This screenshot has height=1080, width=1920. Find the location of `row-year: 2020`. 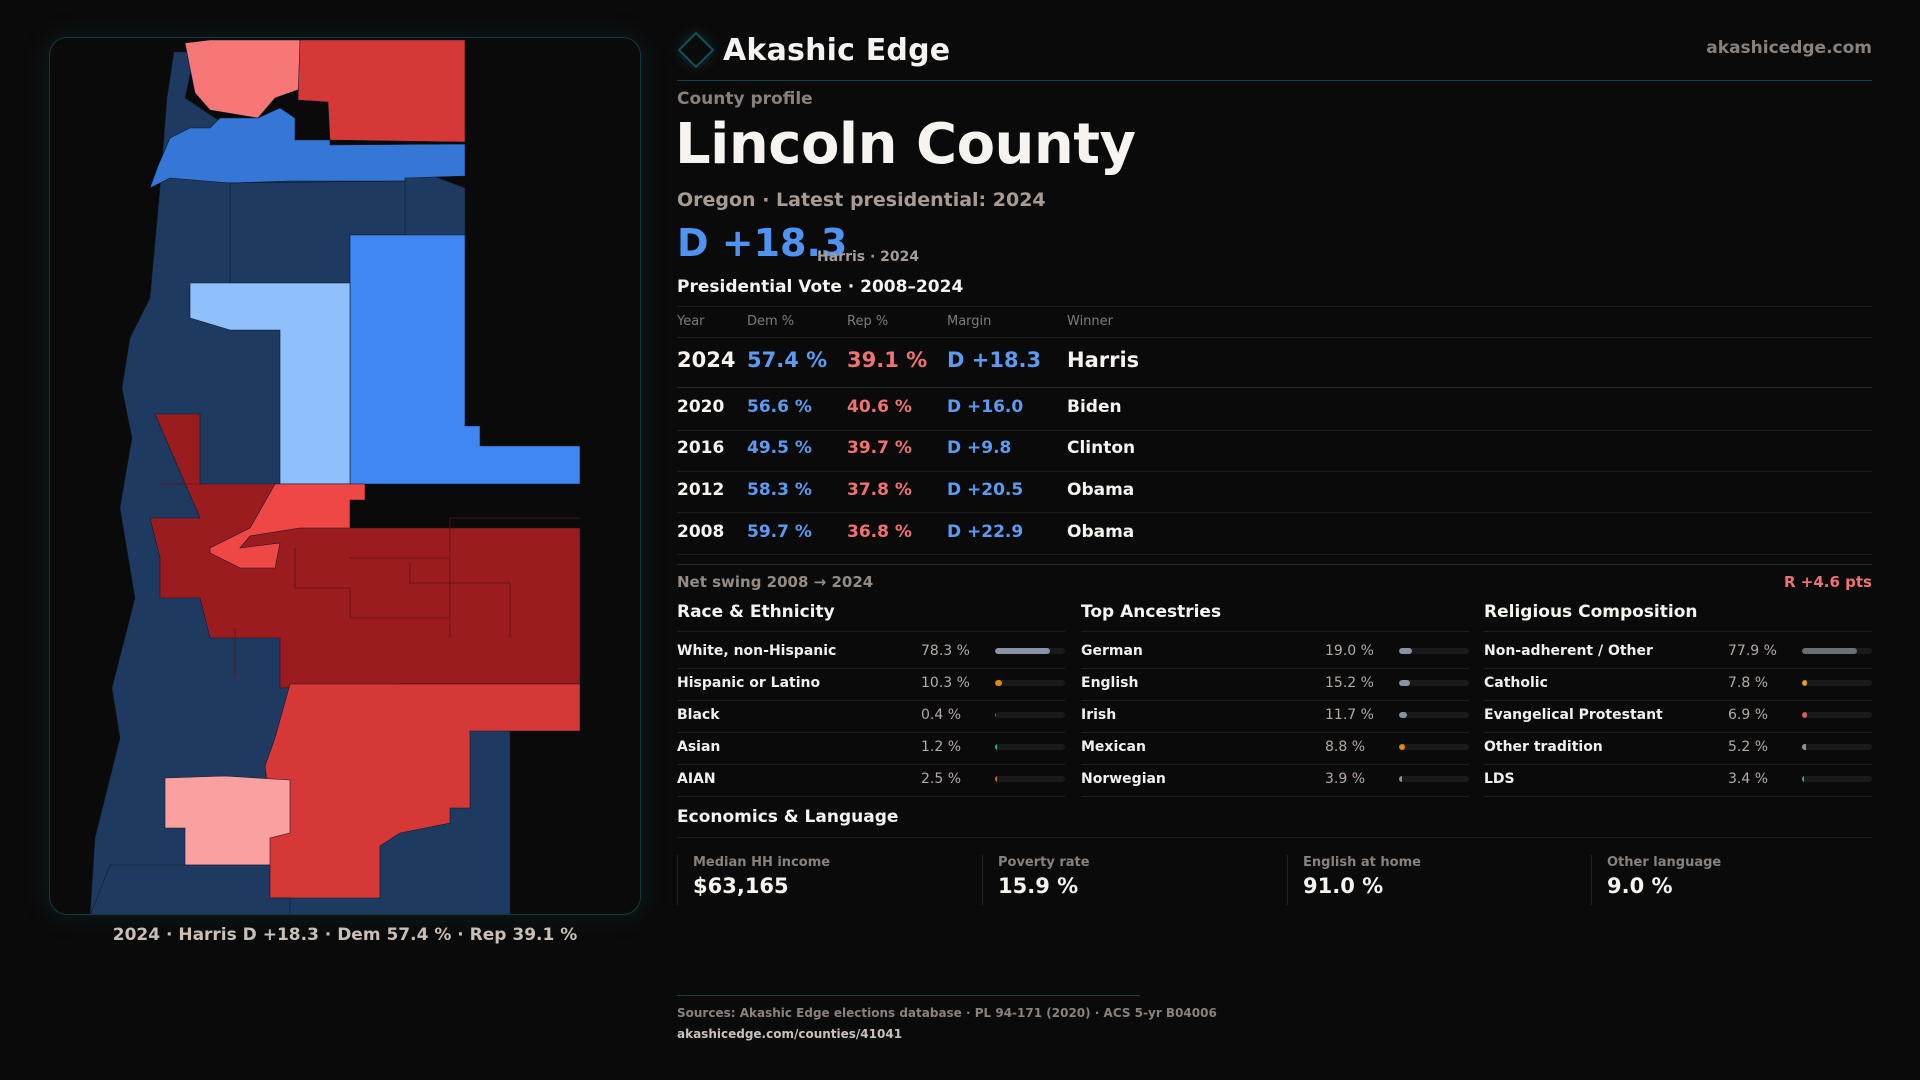

row-year: 2020 is located at coordinates (701, 407).